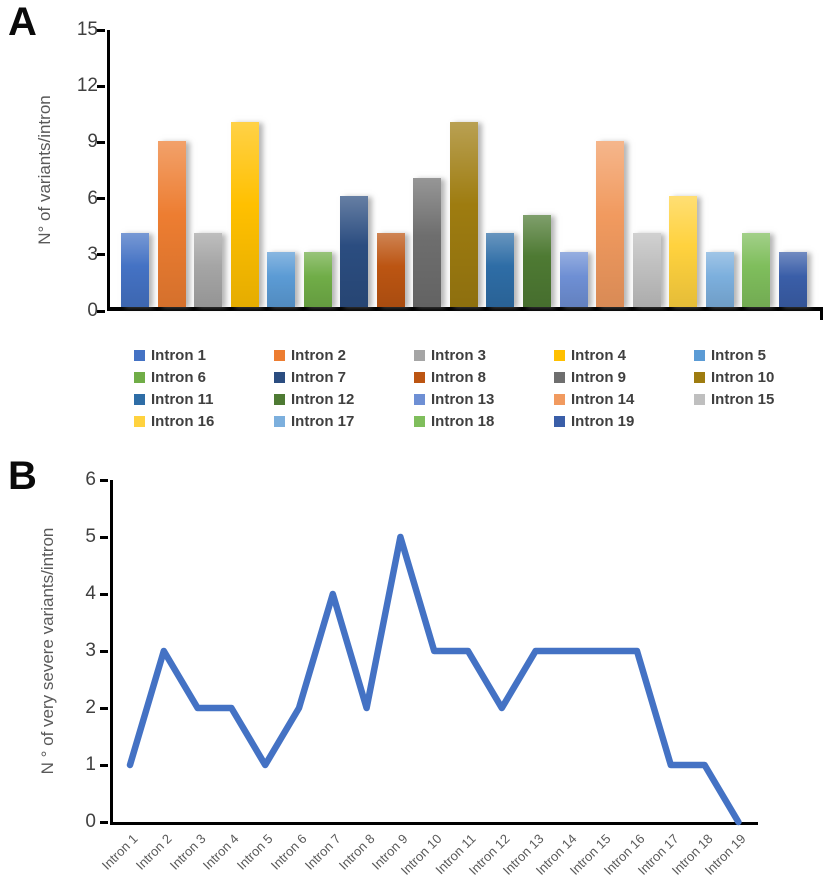 This screenshot has height=894, width=828. What do you see at coordinates (92, 198) in the screenshot?
I see `y-axis-tick-label: 6` at bounding box center [92, 198].